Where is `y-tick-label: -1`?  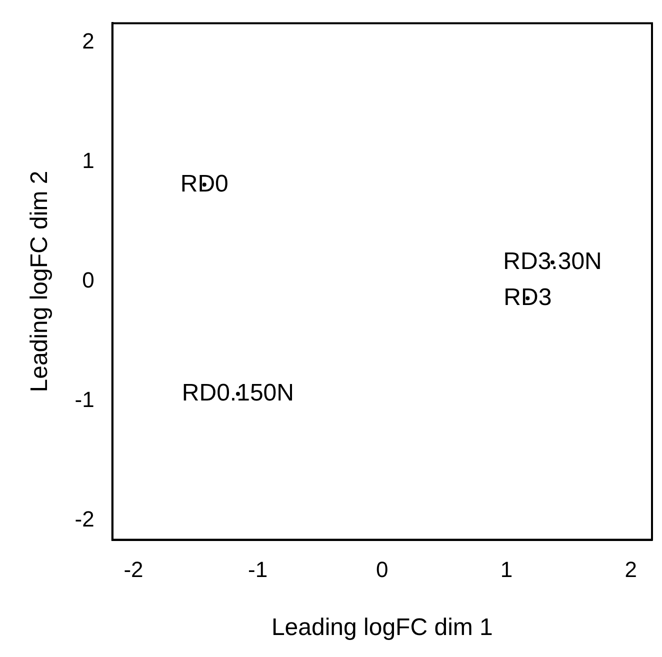 y-tick-label: -1 is located at coordinates (84, 399).